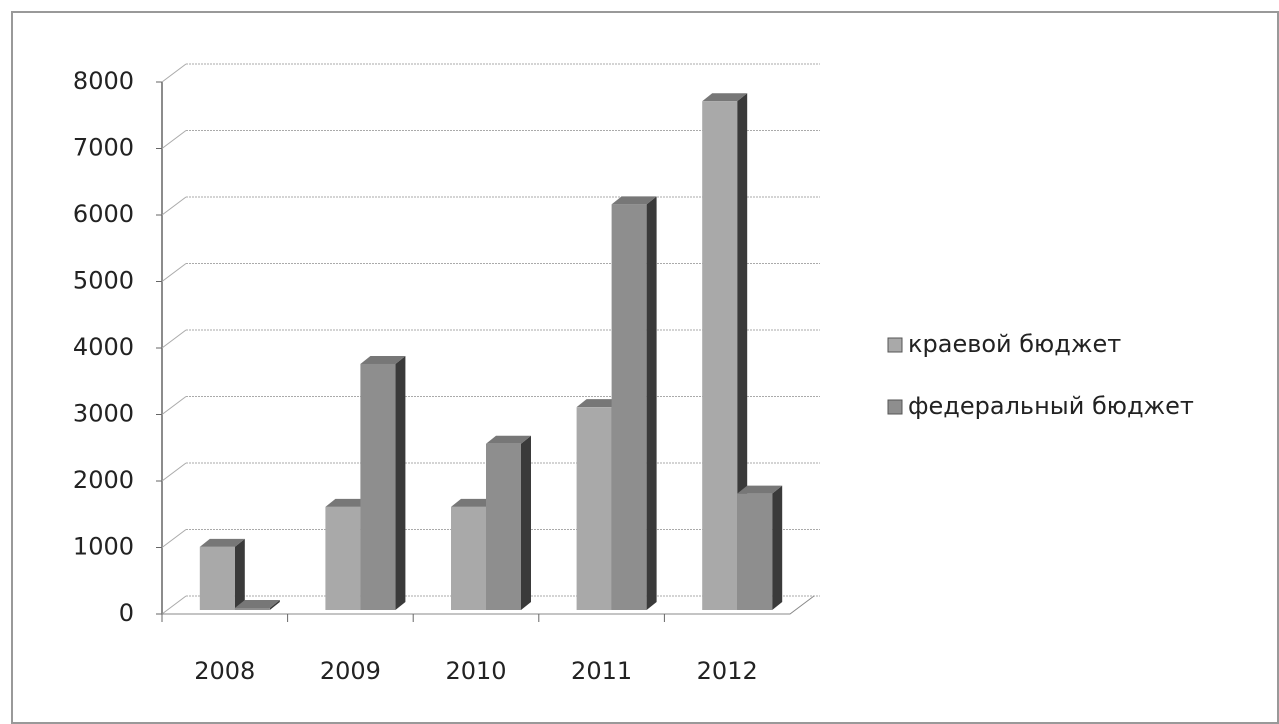 The image size is (1279, 724). I want to click on y-tick-label: 4000, so click(103, 347).